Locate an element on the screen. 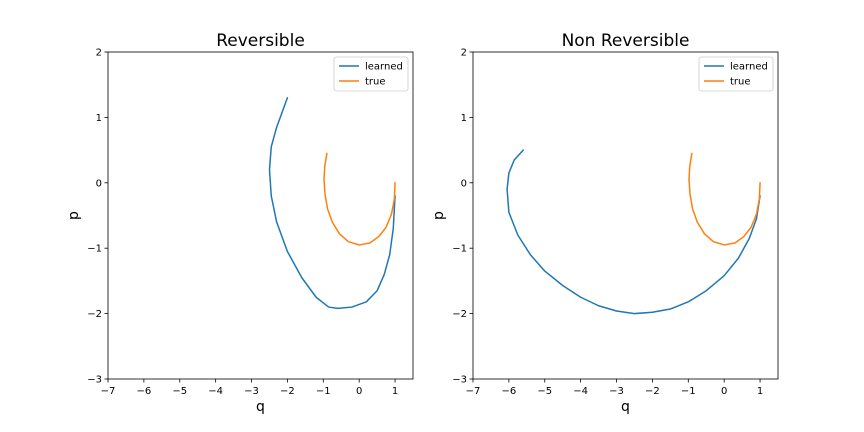 The image size is (864, 432). non-reversible-y-tick-label: 2 is located at coordinates (464, 53).